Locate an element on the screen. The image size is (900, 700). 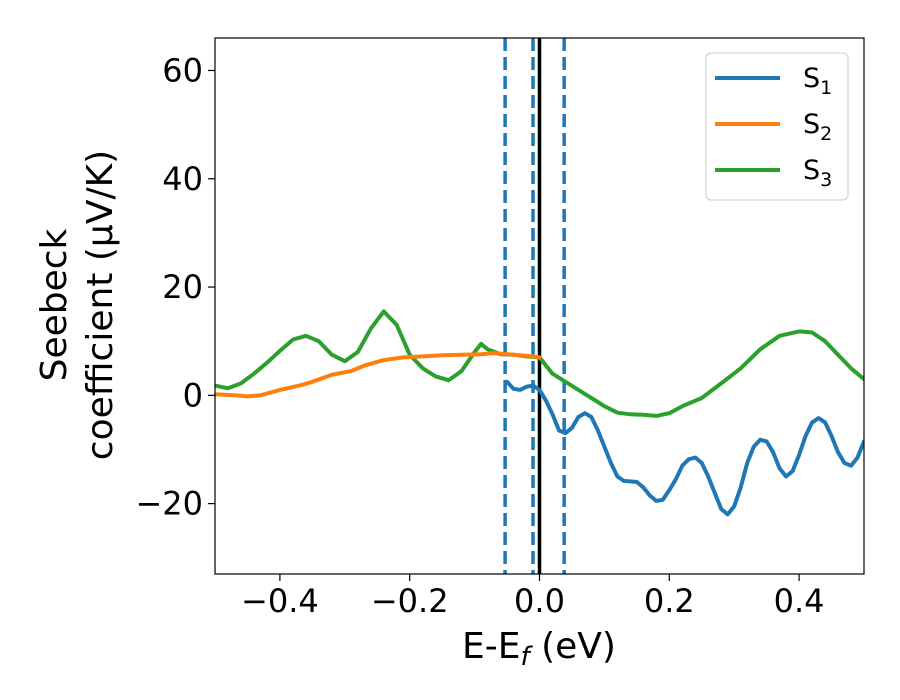
legend-label-s1: S1 is located at coordinates (817, 81).